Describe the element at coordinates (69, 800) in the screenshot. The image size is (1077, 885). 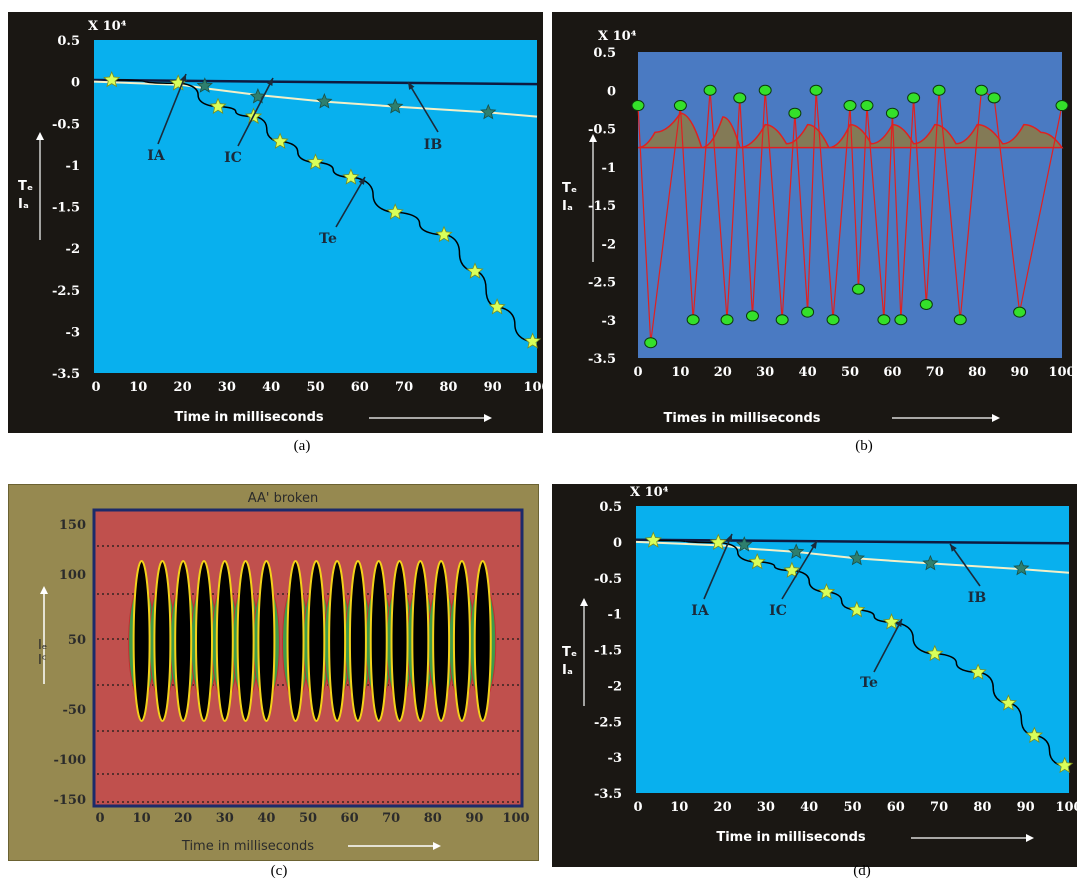
I see `y-tick-label: -150` at that location.